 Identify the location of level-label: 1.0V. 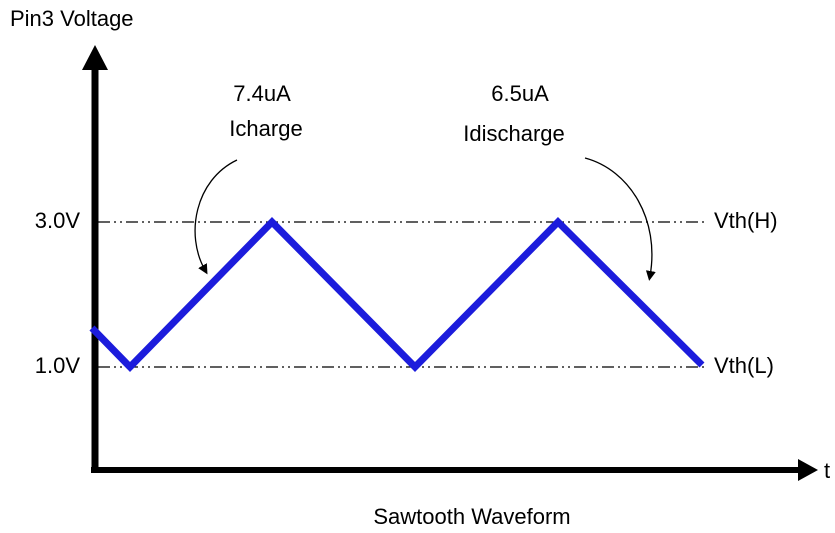
(58, 365).